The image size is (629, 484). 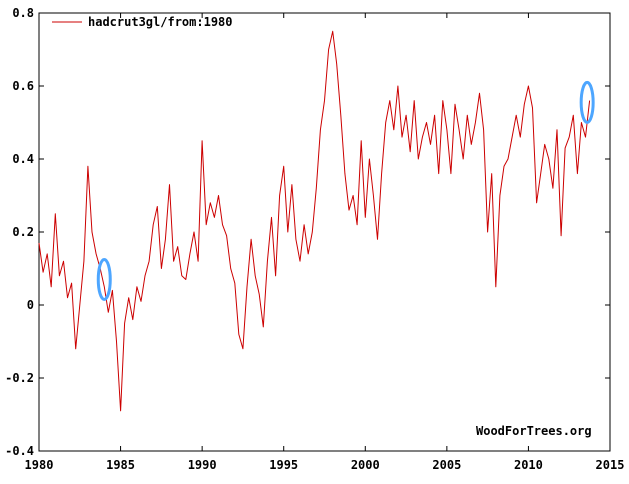 I want to click on legend-label: hadcrut3gl/from:1980, so click(x=160, y=22).